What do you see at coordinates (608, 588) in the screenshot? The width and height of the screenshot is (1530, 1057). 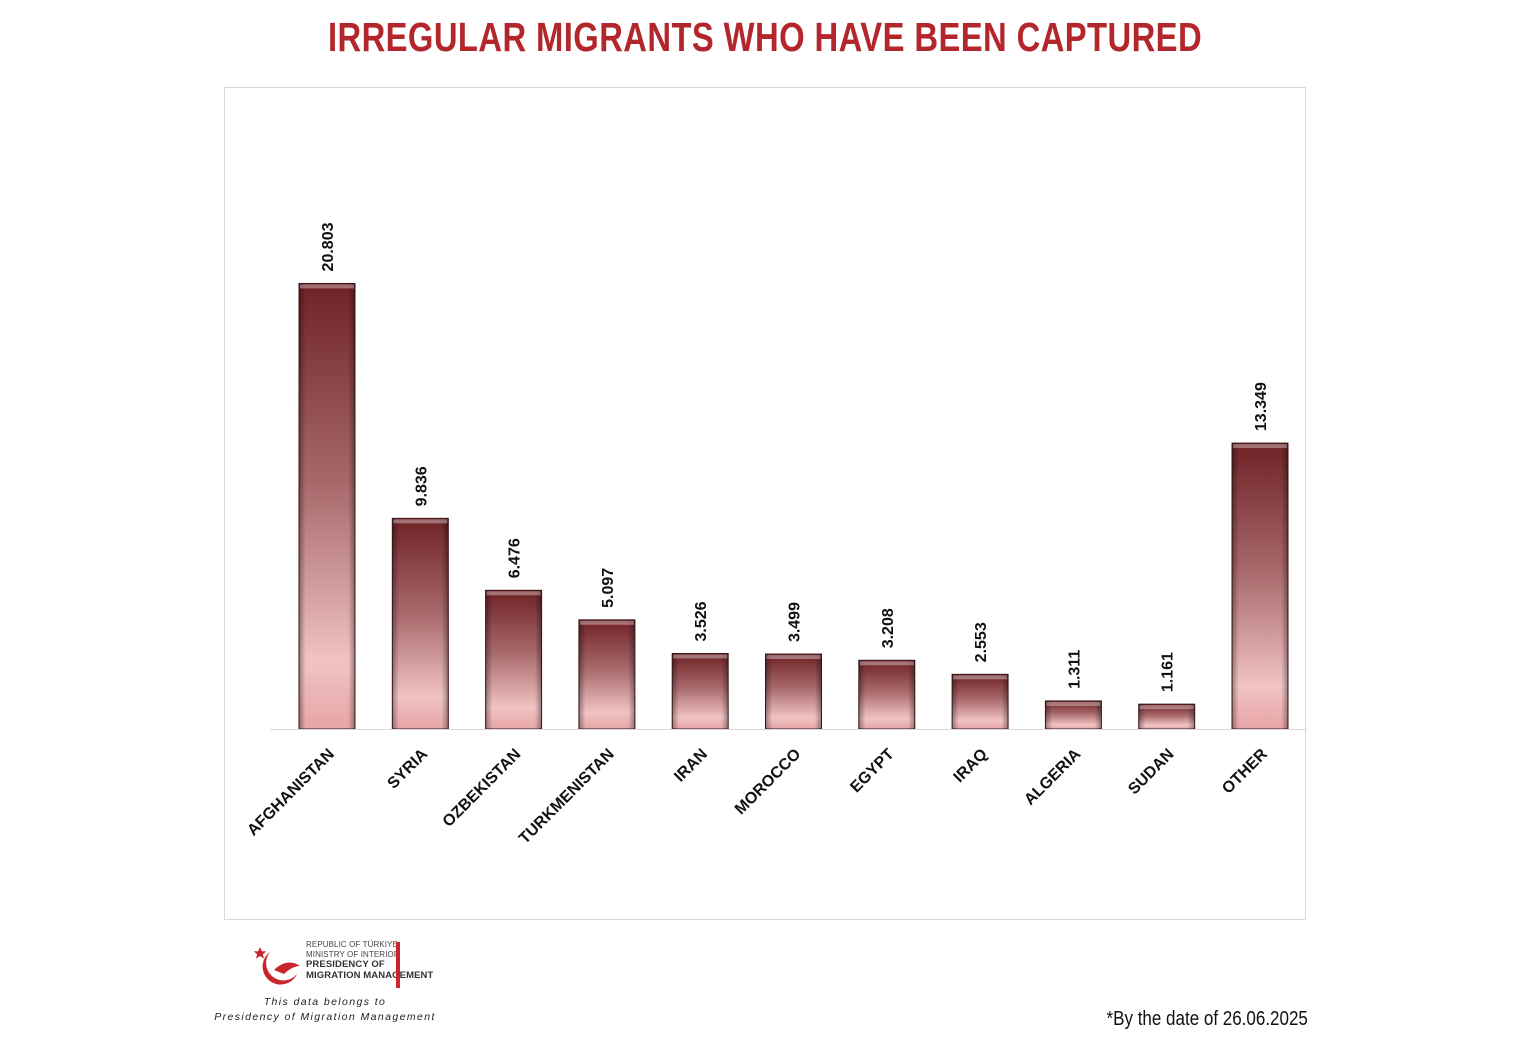 I see `value-label: 5.097` at bounding box center [608, 588].